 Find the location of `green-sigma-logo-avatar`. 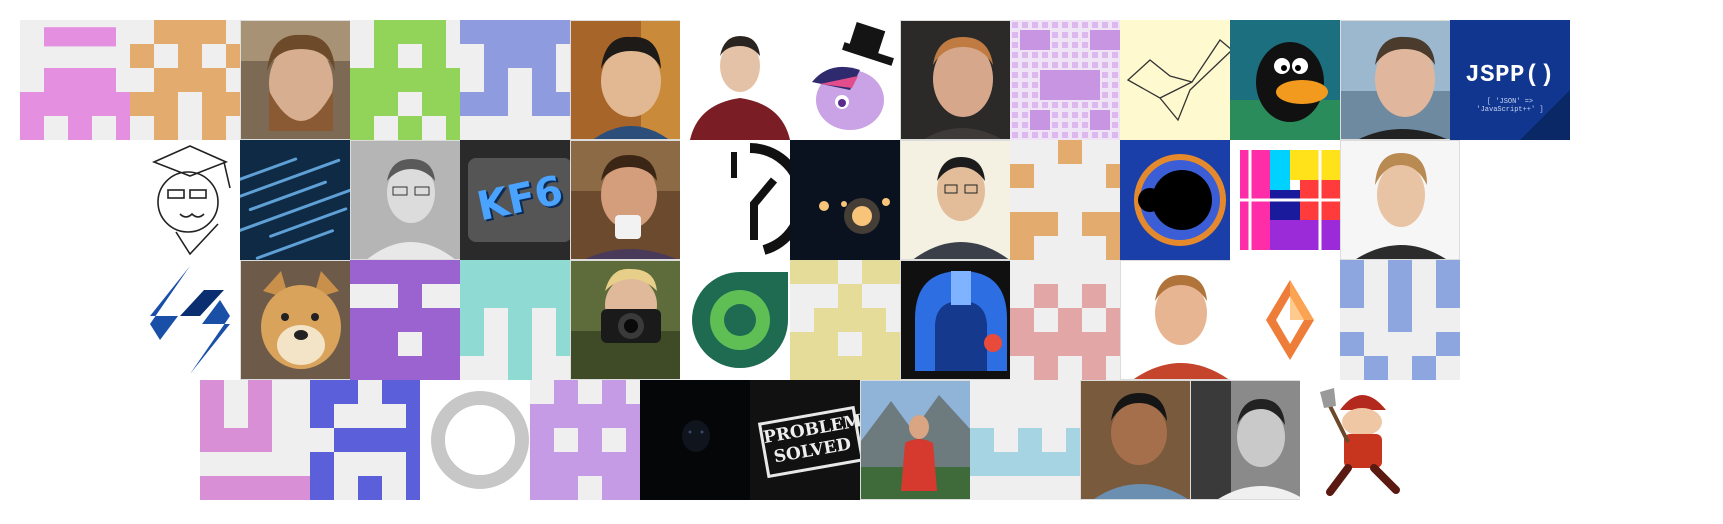

green-sigma-logo-avatar is located at coordinates (740, 320).